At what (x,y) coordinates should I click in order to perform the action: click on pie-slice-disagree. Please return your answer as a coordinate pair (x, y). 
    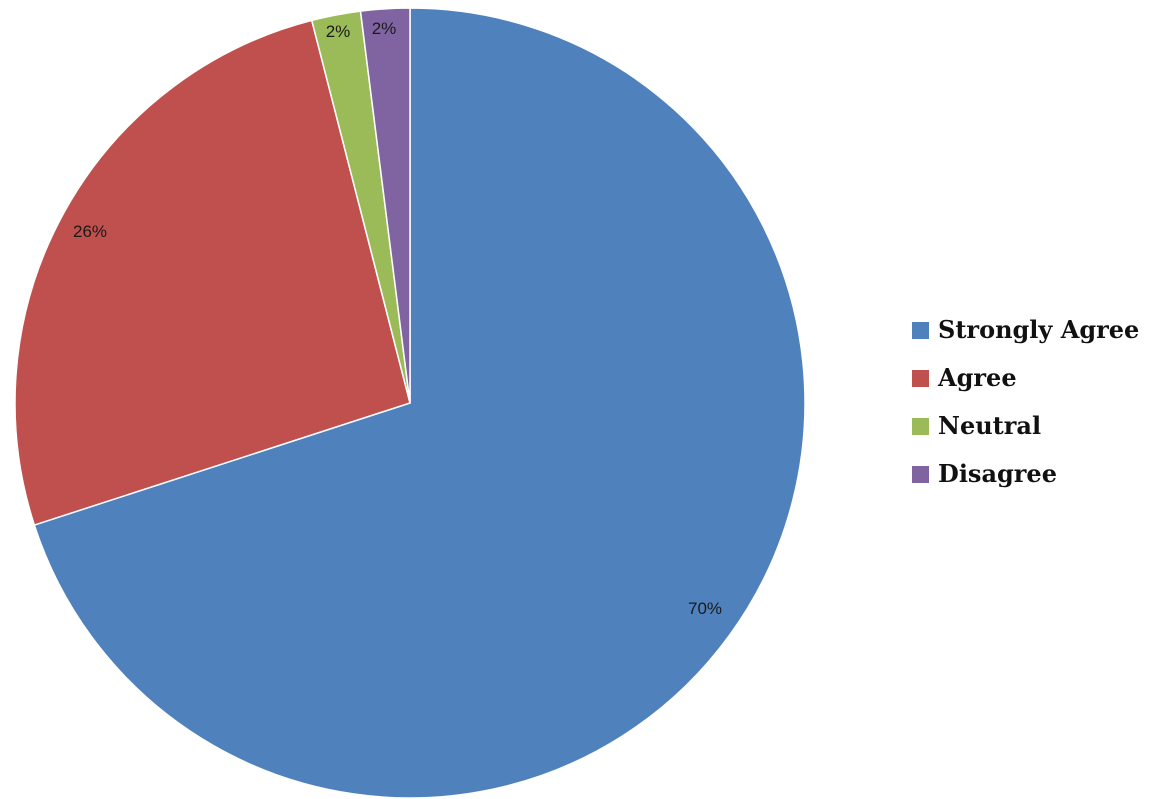
    Looking at the image, I should click on (385, 205).